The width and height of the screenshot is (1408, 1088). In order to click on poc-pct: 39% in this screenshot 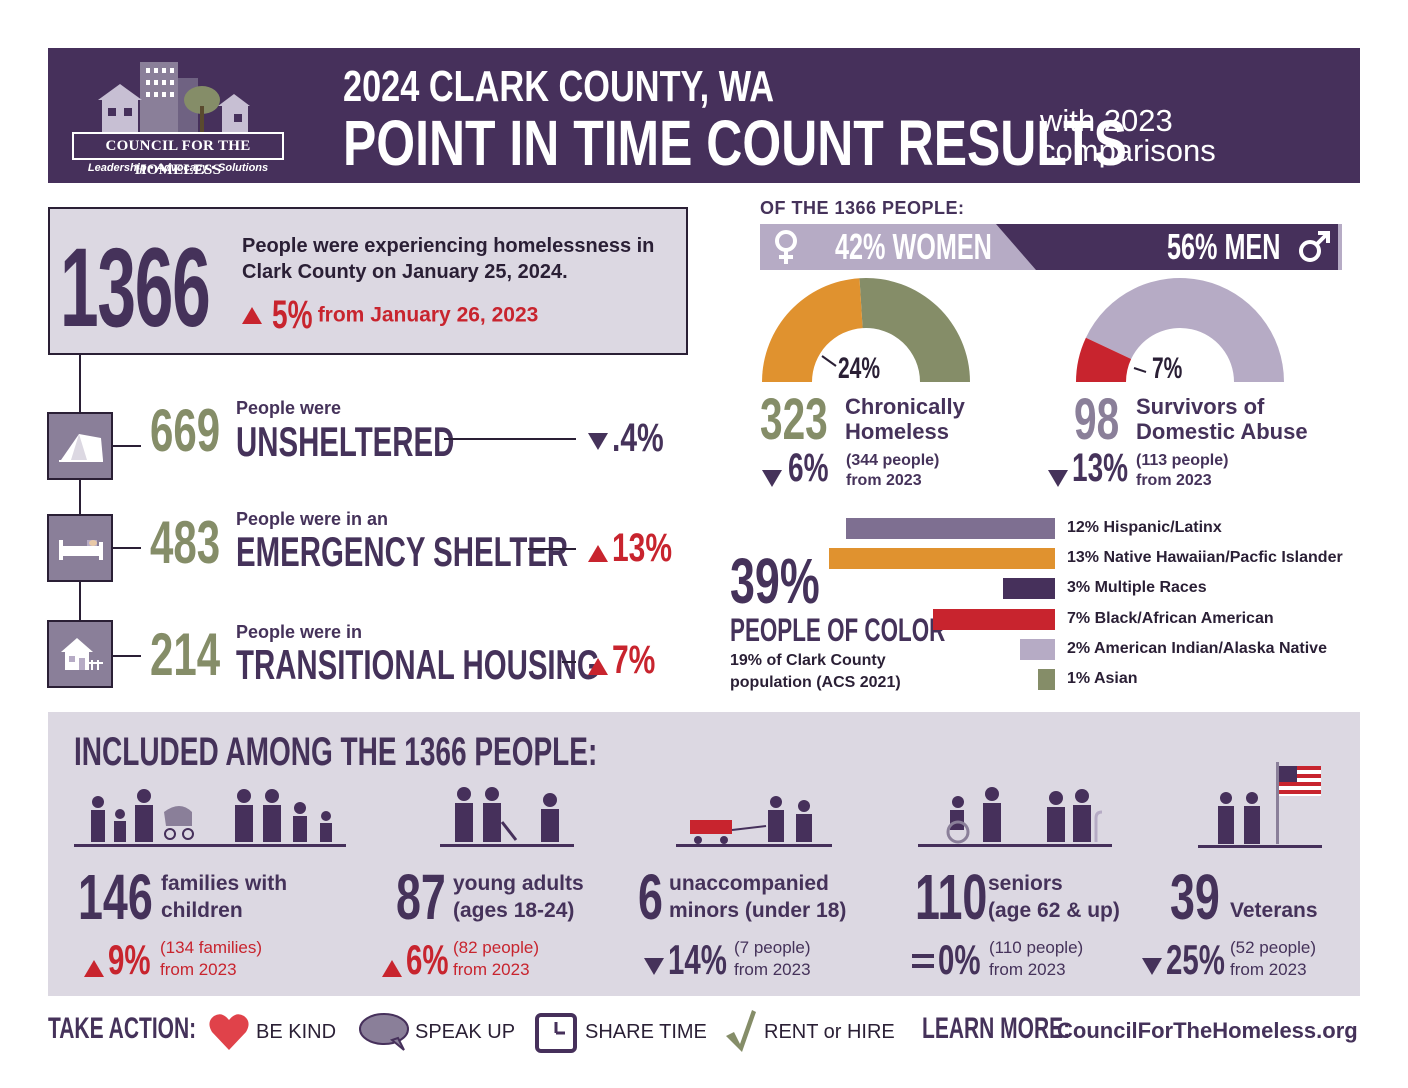, I will do `click(775, 581)`.